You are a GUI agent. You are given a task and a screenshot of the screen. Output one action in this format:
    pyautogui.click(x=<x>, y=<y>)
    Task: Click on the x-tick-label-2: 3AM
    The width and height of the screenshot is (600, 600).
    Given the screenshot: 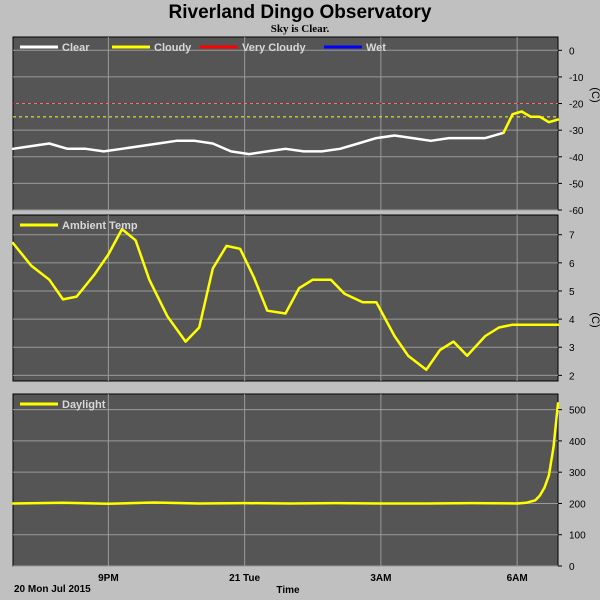 What is the action you would take?
    pyautogui.click(x=380, y=578)
    